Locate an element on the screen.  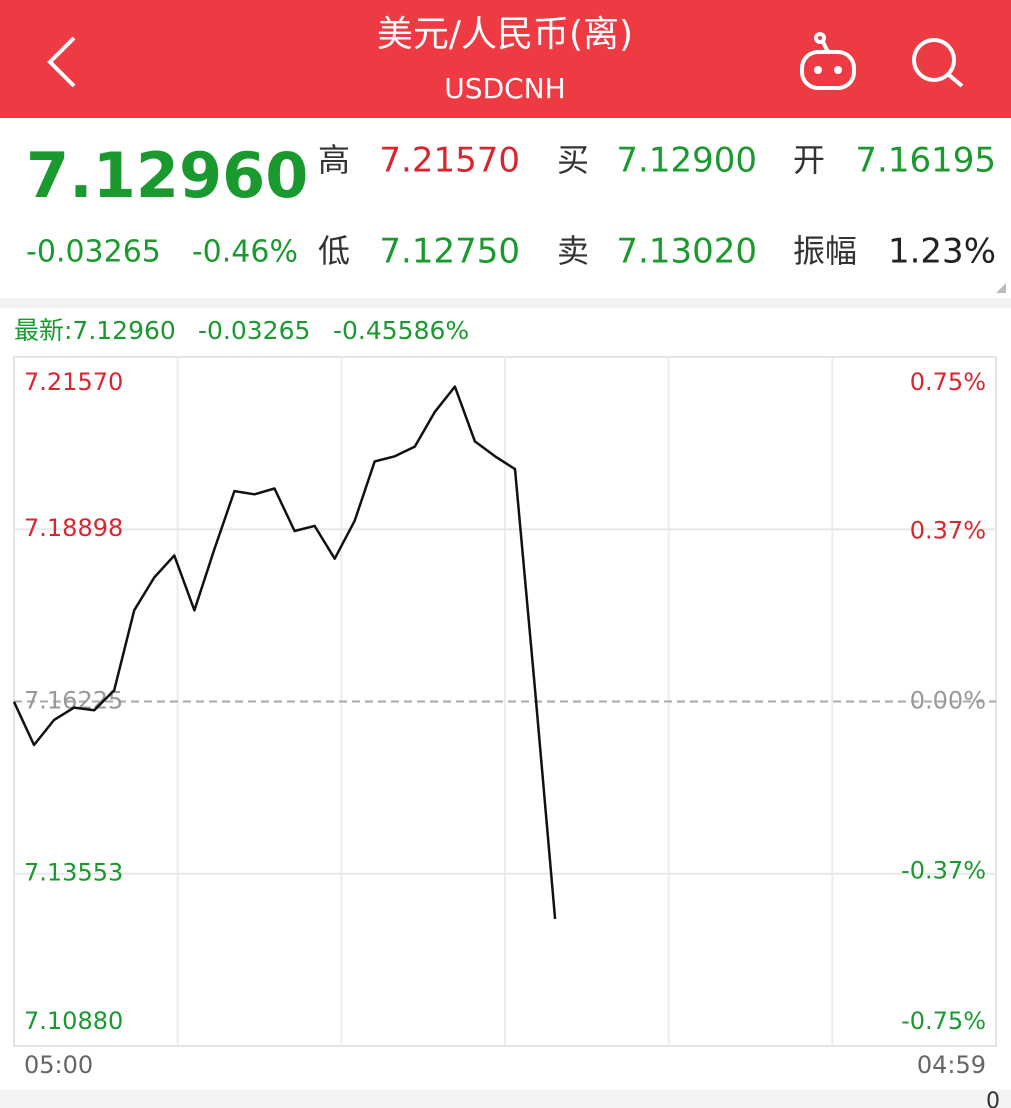
y2-tick-label: -0.75% is located at coordinates (943, 1021).